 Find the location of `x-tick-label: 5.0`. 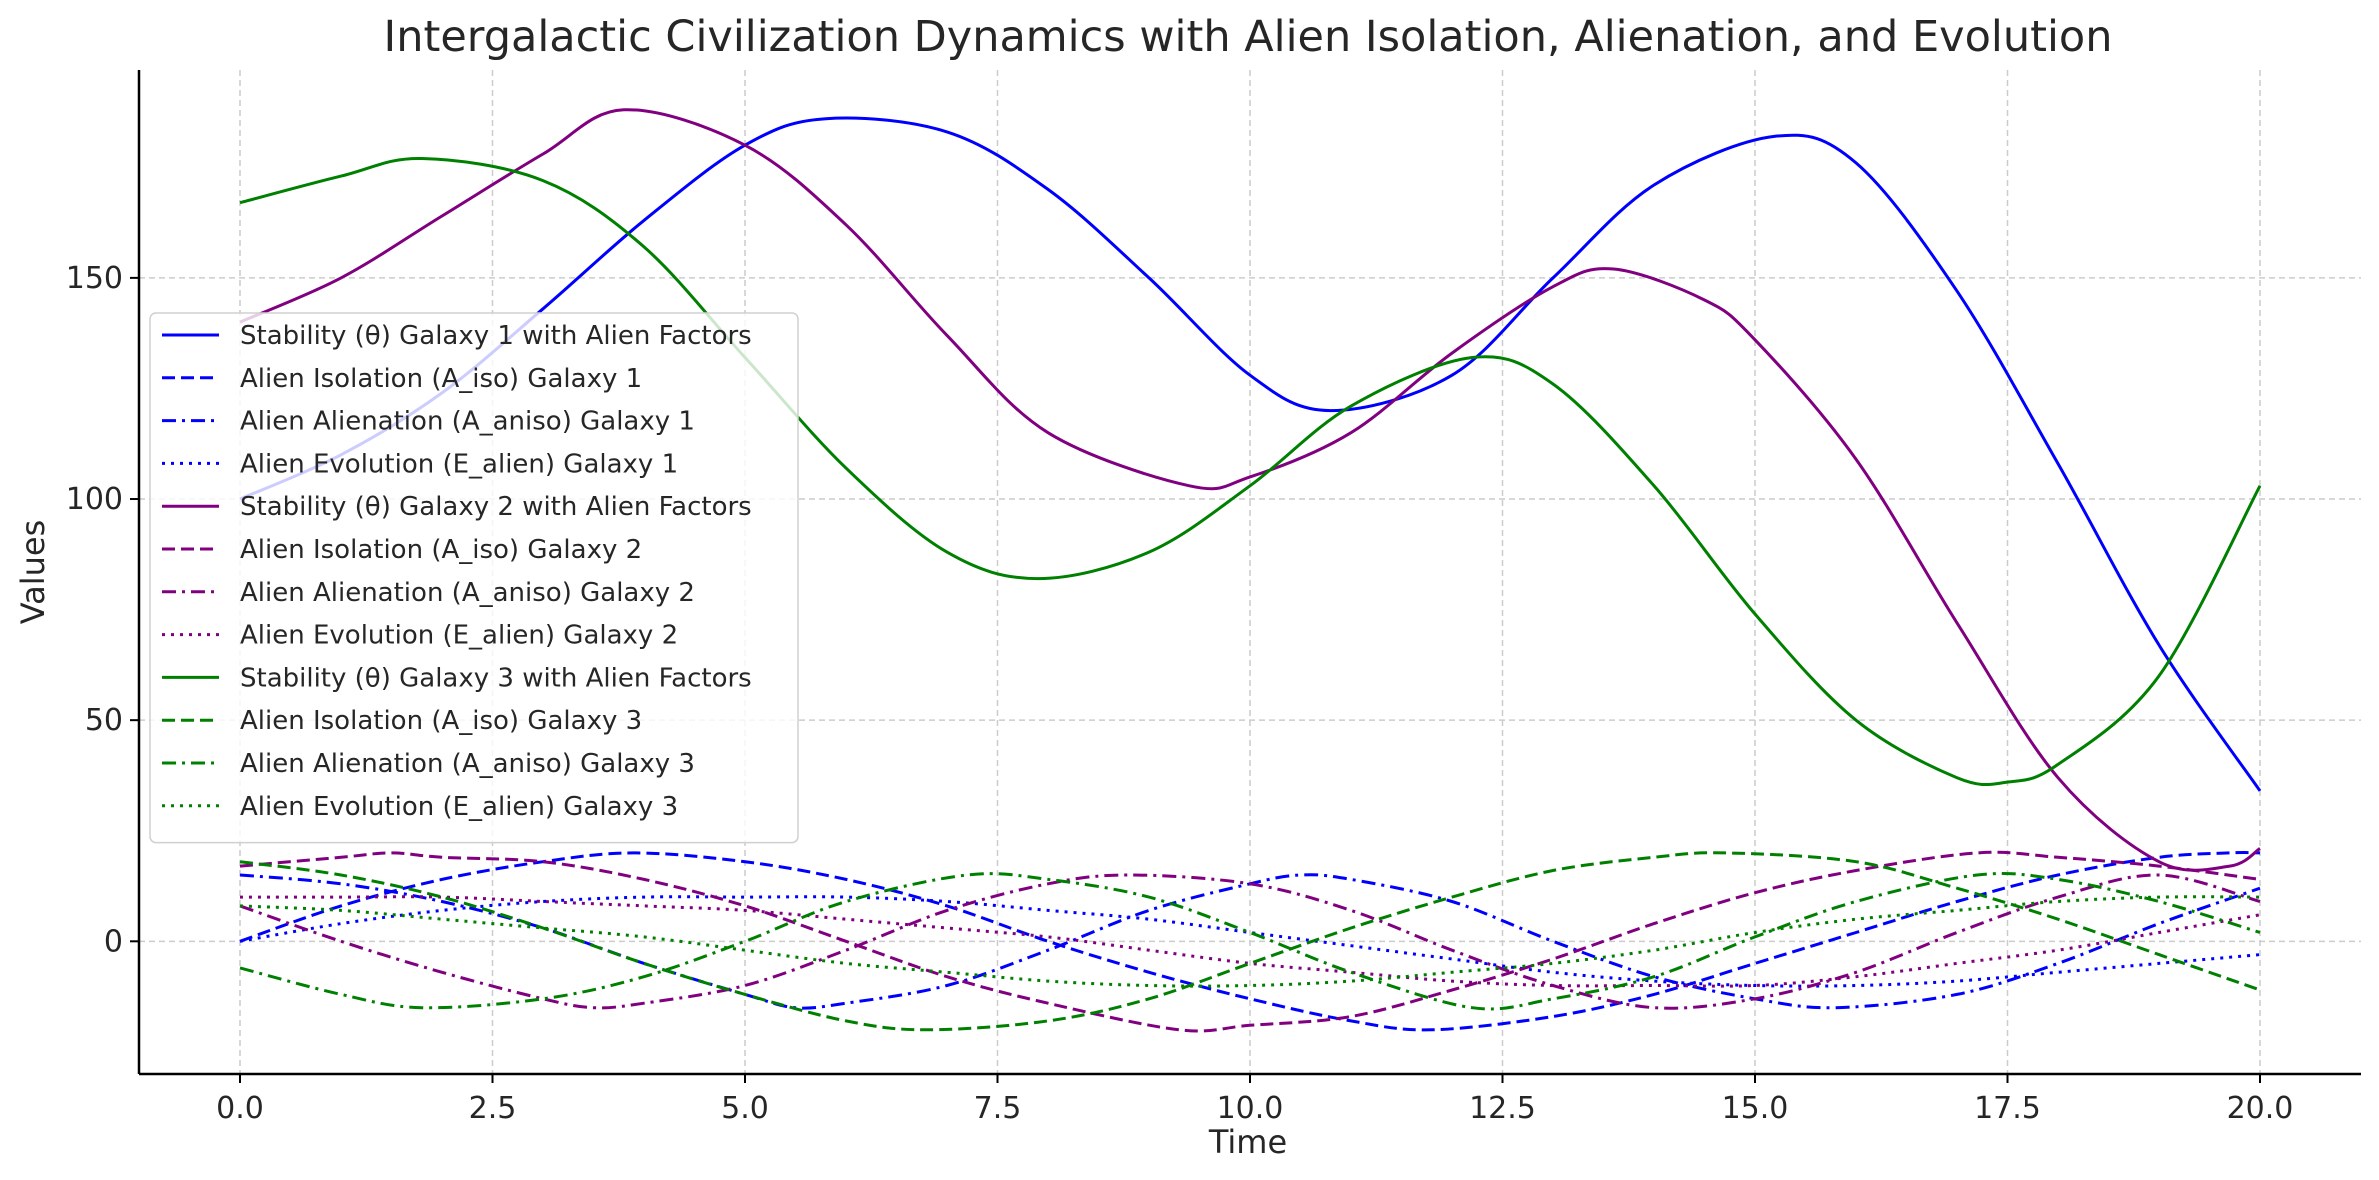

x-tick-label: 5.0 is located at coordinates (745, 1108).